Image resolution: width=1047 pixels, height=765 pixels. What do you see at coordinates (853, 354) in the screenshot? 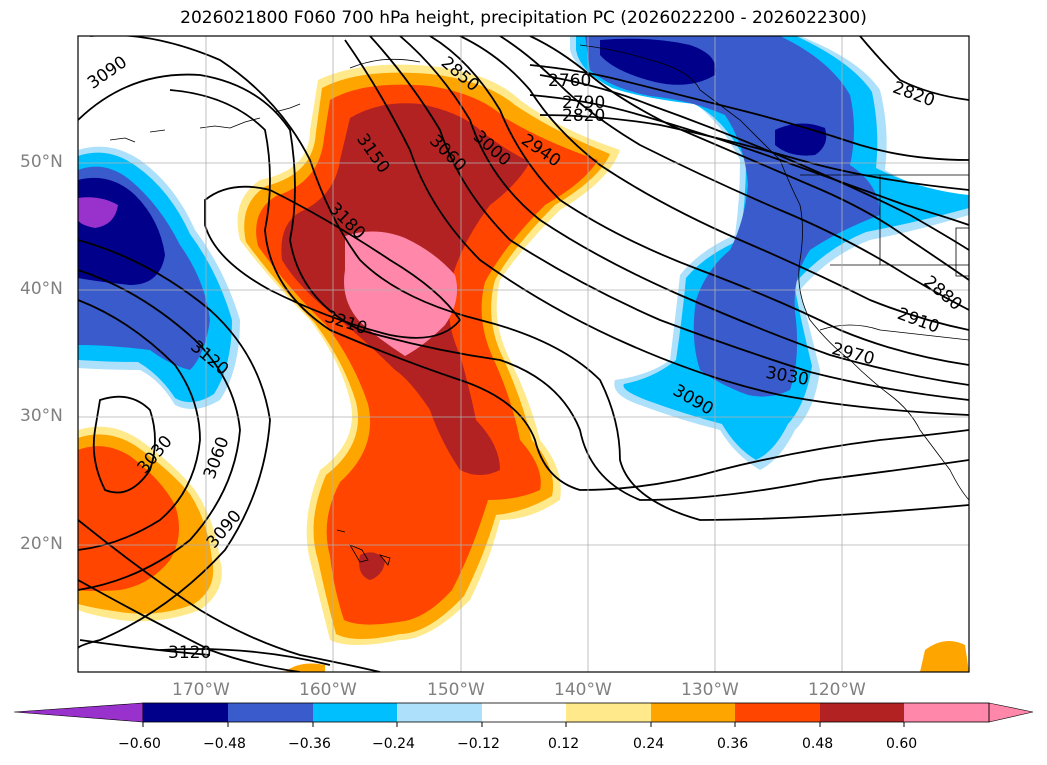
I see `contour-label: 2970` at bounding box center [853, 354].